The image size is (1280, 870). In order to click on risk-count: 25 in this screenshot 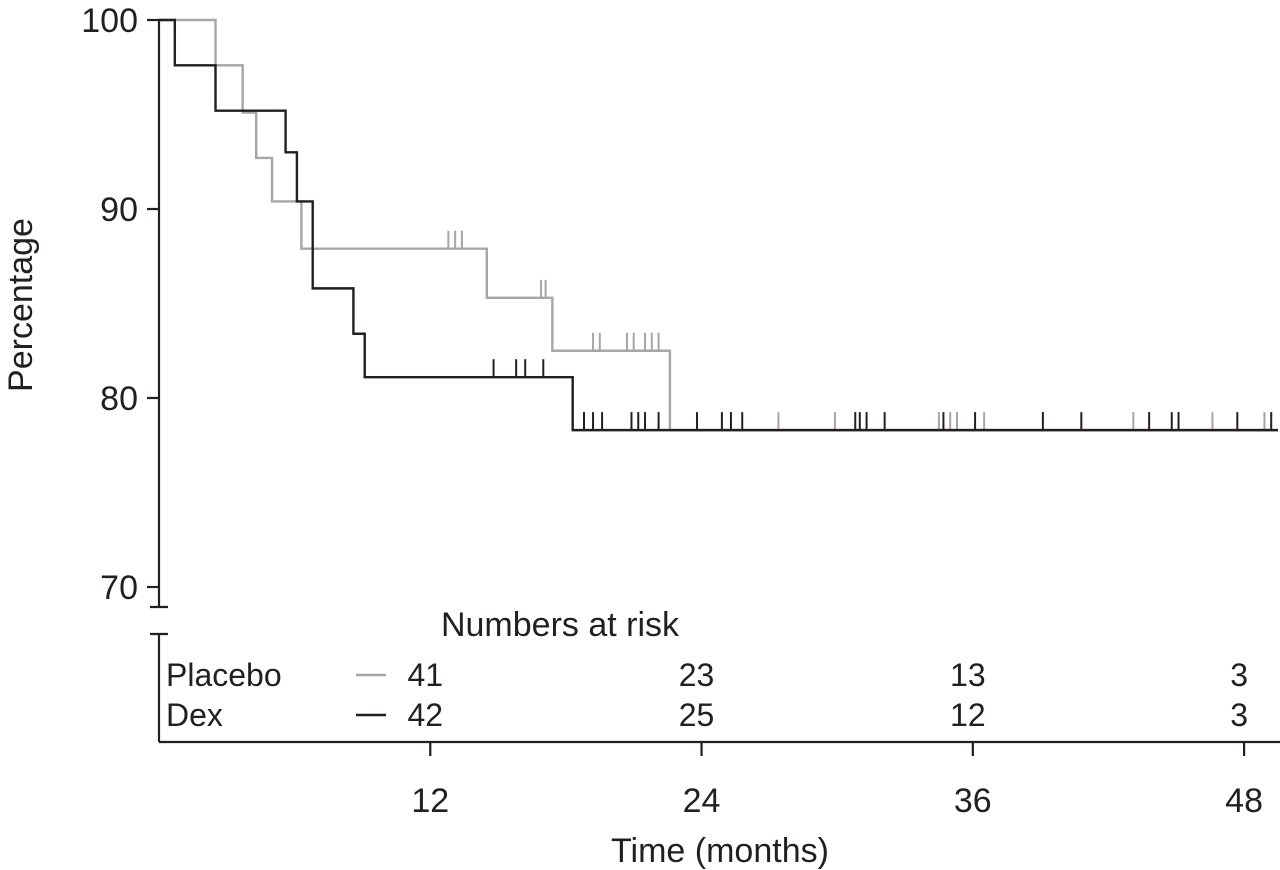, I will do `click(697, 715)`.